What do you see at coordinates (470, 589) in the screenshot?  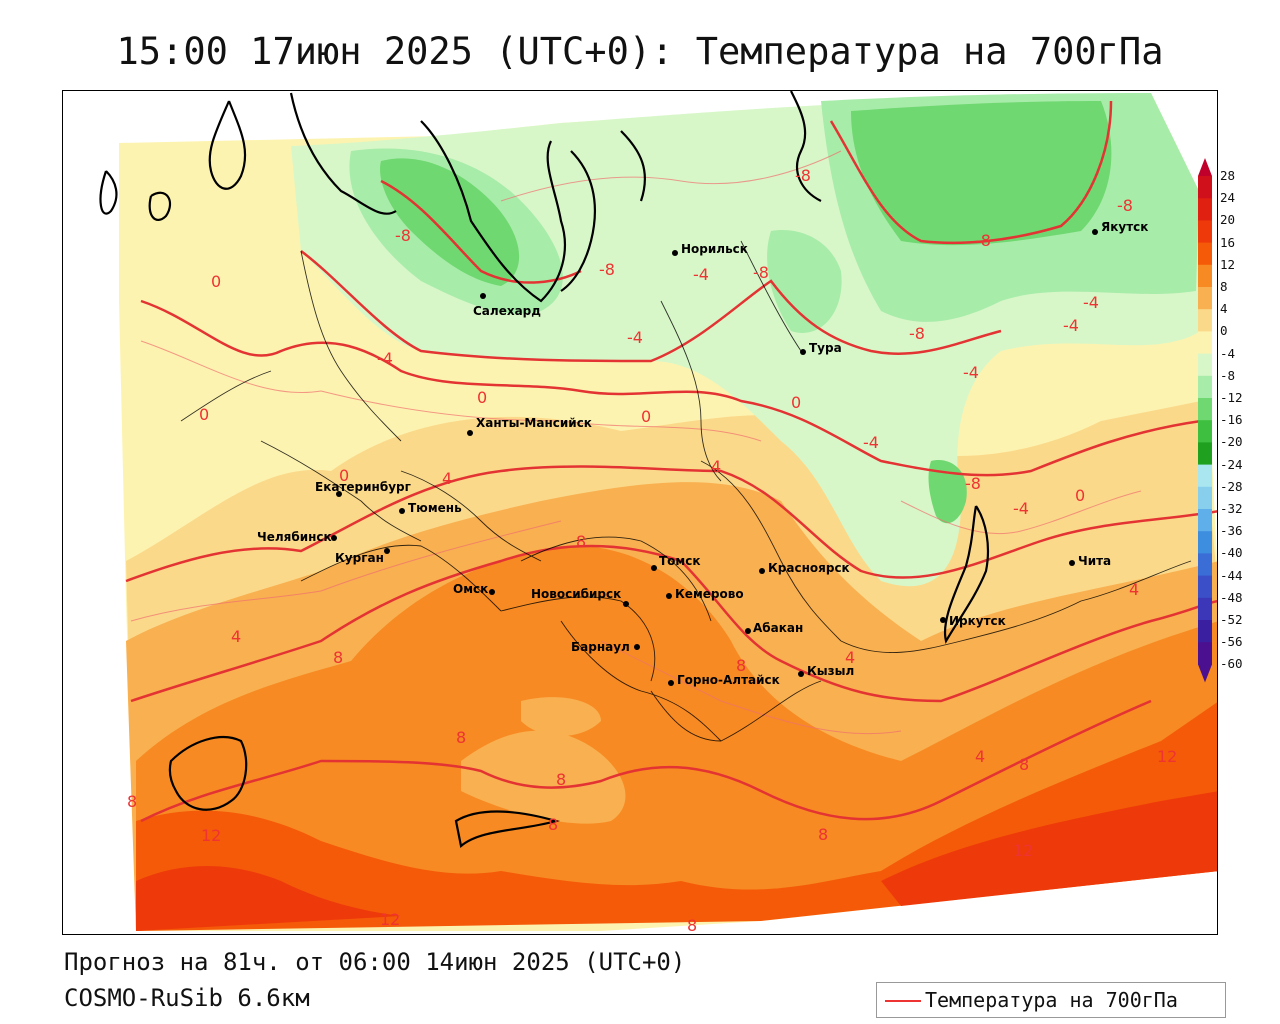 I see `city-label: Омск` at bounding box center [470, 589].